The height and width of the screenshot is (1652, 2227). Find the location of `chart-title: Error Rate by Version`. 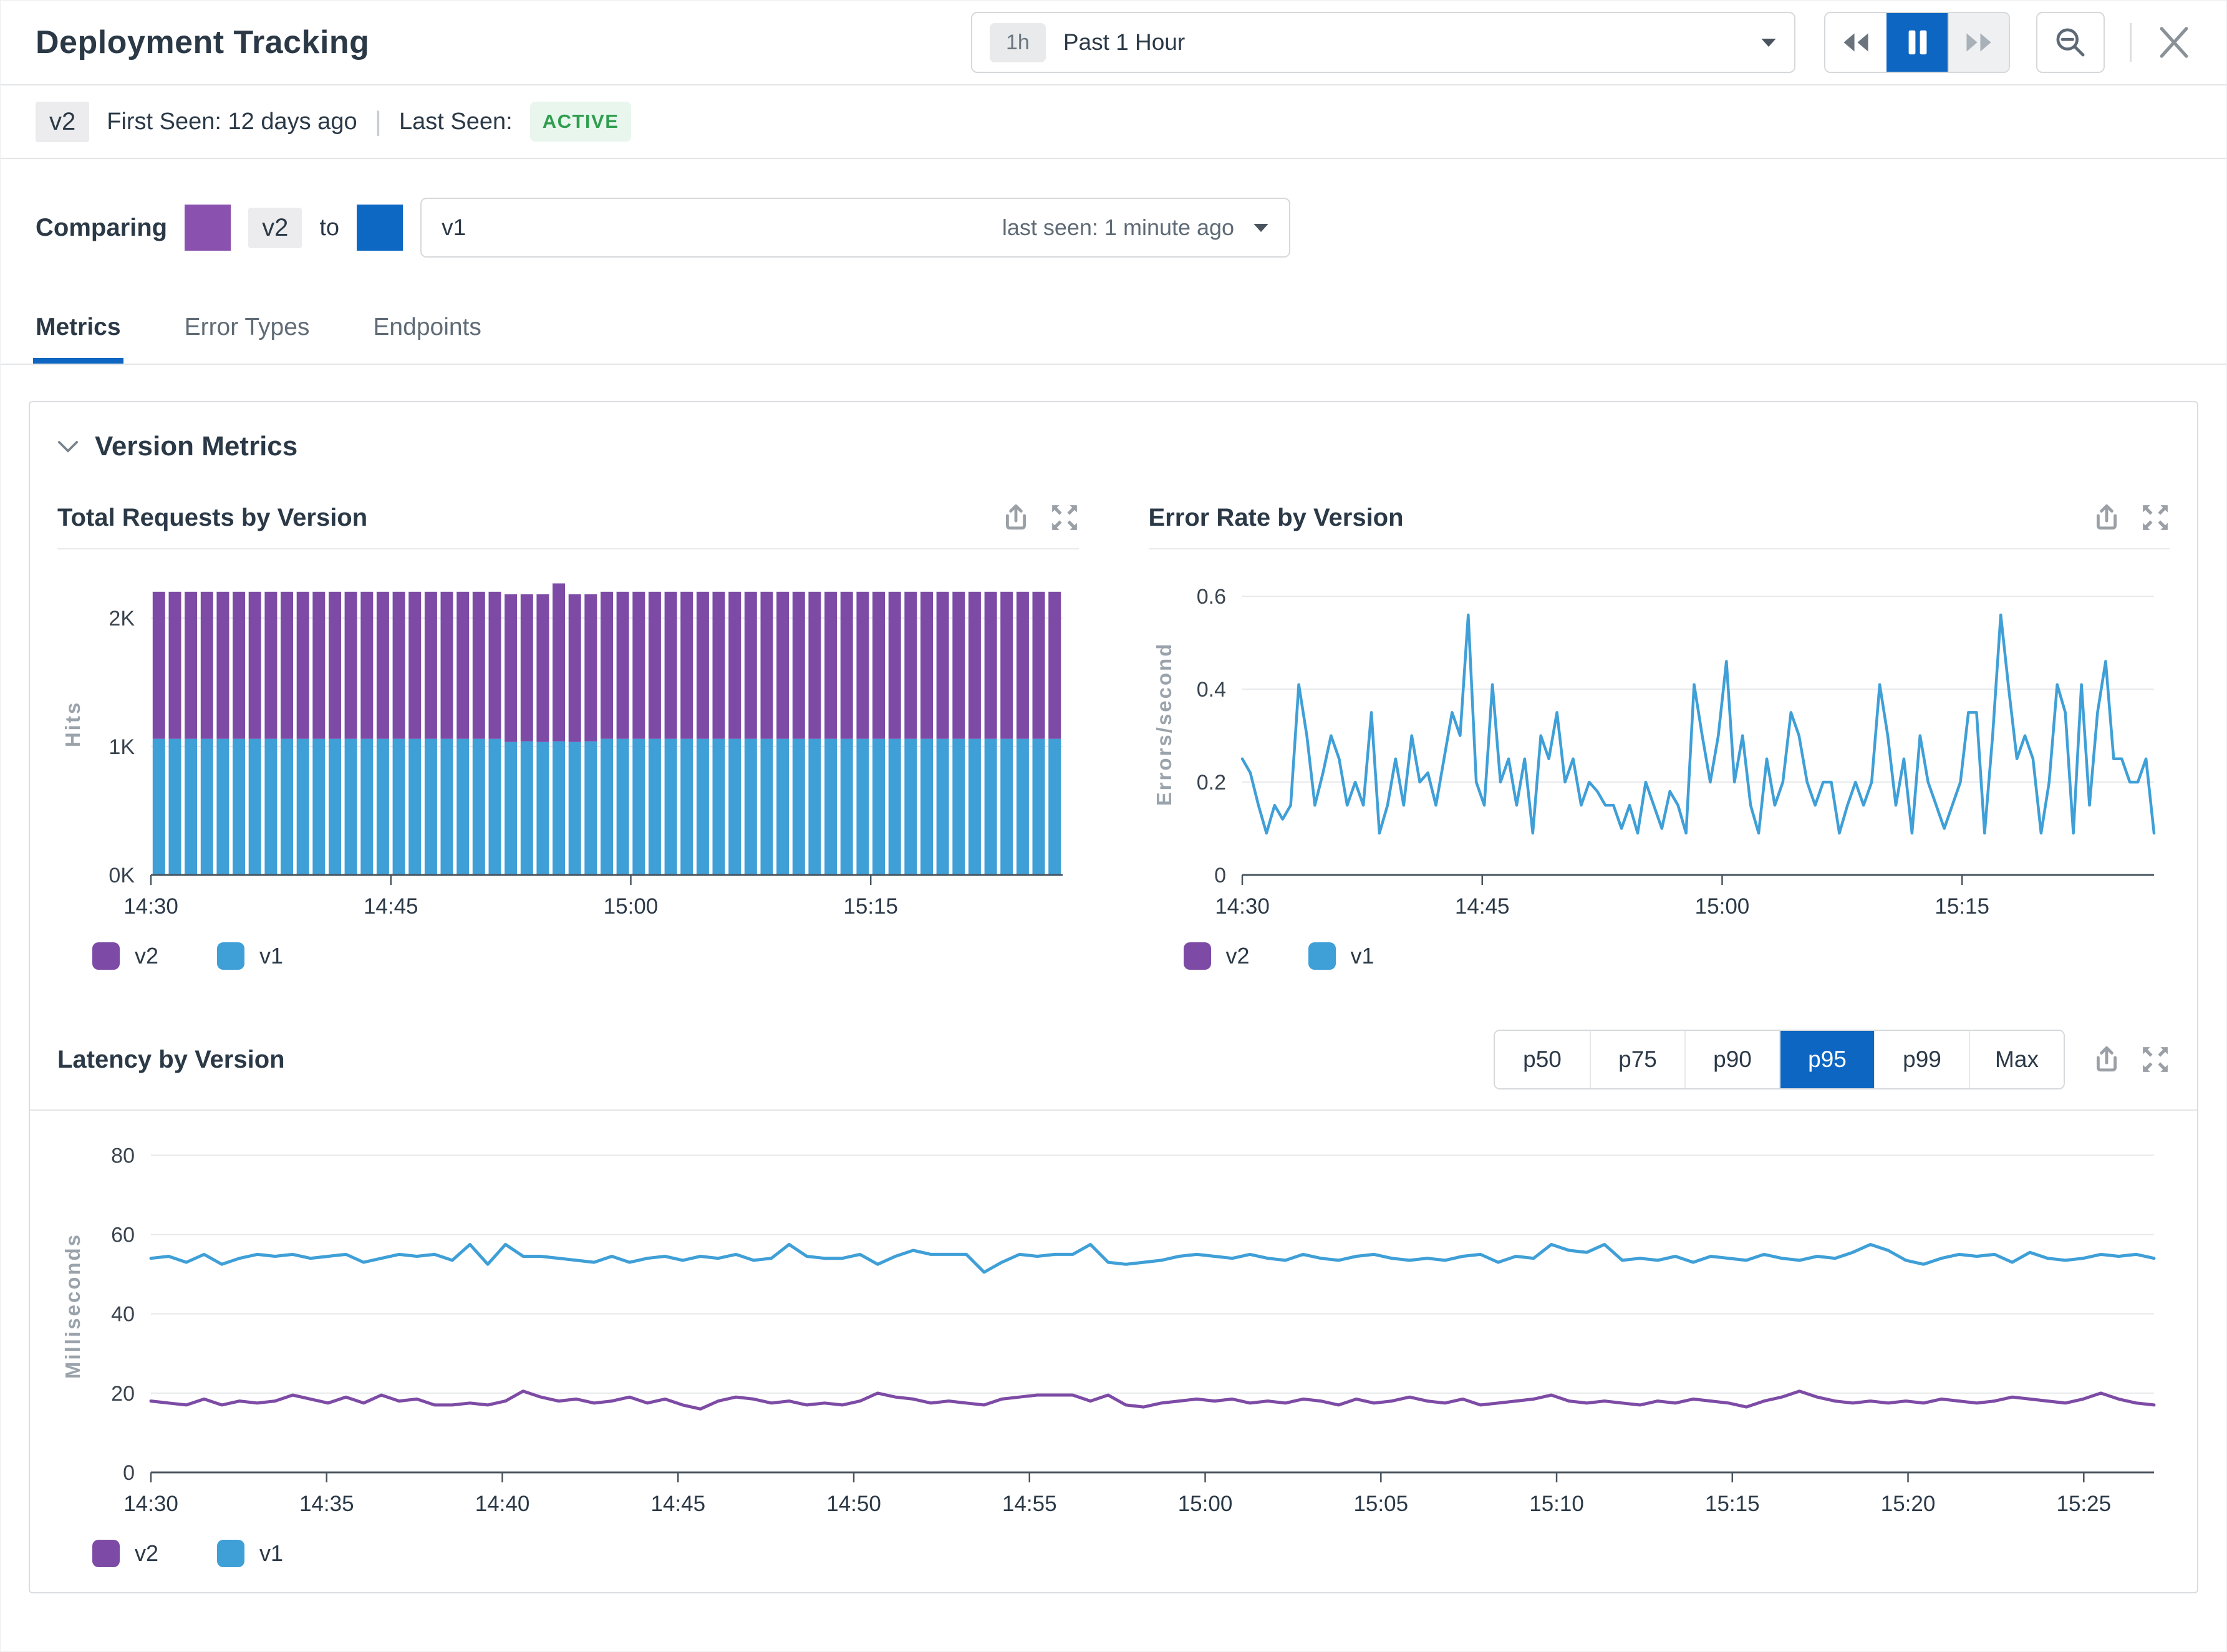

chart-title: Error Rate by Version is located at coordinates (1276, 517).